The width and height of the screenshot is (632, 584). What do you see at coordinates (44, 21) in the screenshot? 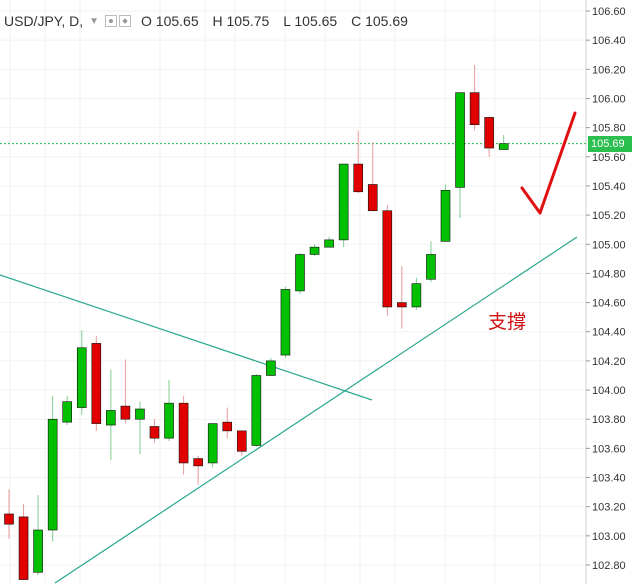
I see `symbol-label: USD/JPY, D,` at bounding box center [44, 21].